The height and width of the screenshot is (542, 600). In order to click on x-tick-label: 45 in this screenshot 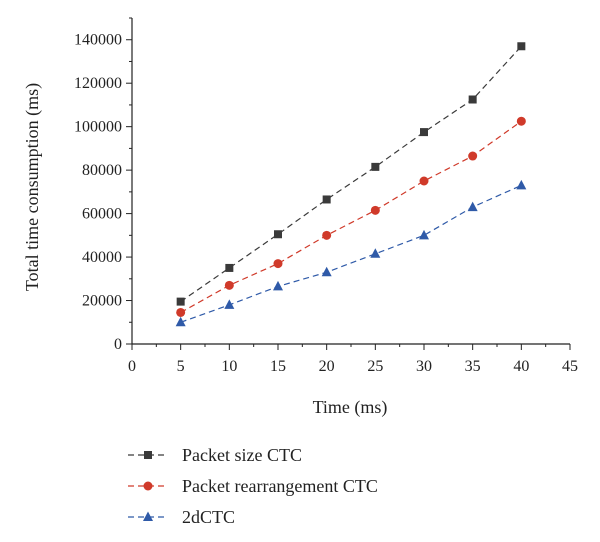, I will do `click(570, 366)`.